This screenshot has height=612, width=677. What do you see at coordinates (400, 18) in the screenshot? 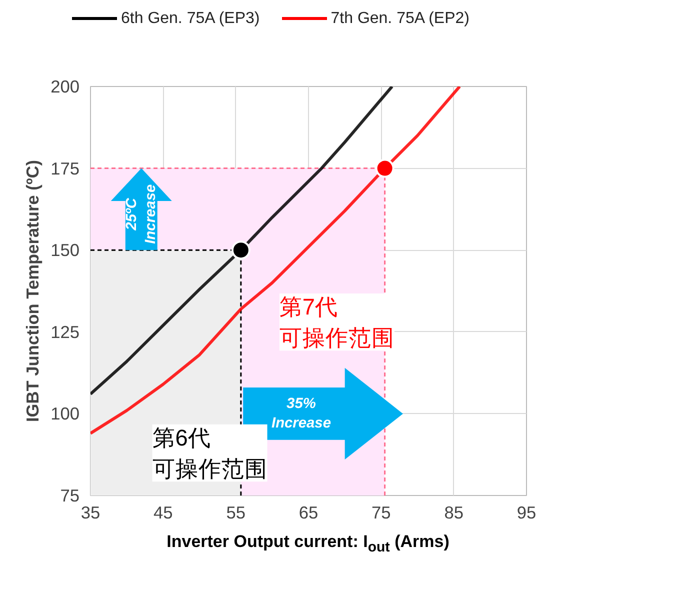
I see `legend-label: 7th Gen. 75A (EP2)` at bounding box center [400, 18].